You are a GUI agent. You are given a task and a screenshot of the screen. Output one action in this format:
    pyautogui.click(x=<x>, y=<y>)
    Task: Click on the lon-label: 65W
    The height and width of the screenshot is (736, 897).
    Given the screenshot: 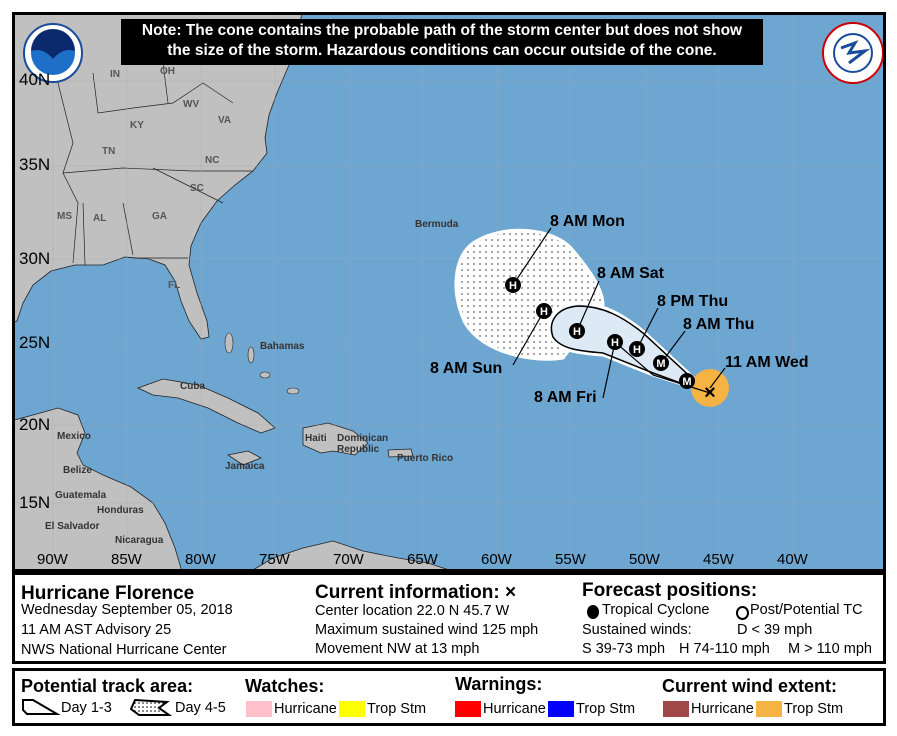 What is the action you would take?
    pyautogui.click(x=422, y=559)
    